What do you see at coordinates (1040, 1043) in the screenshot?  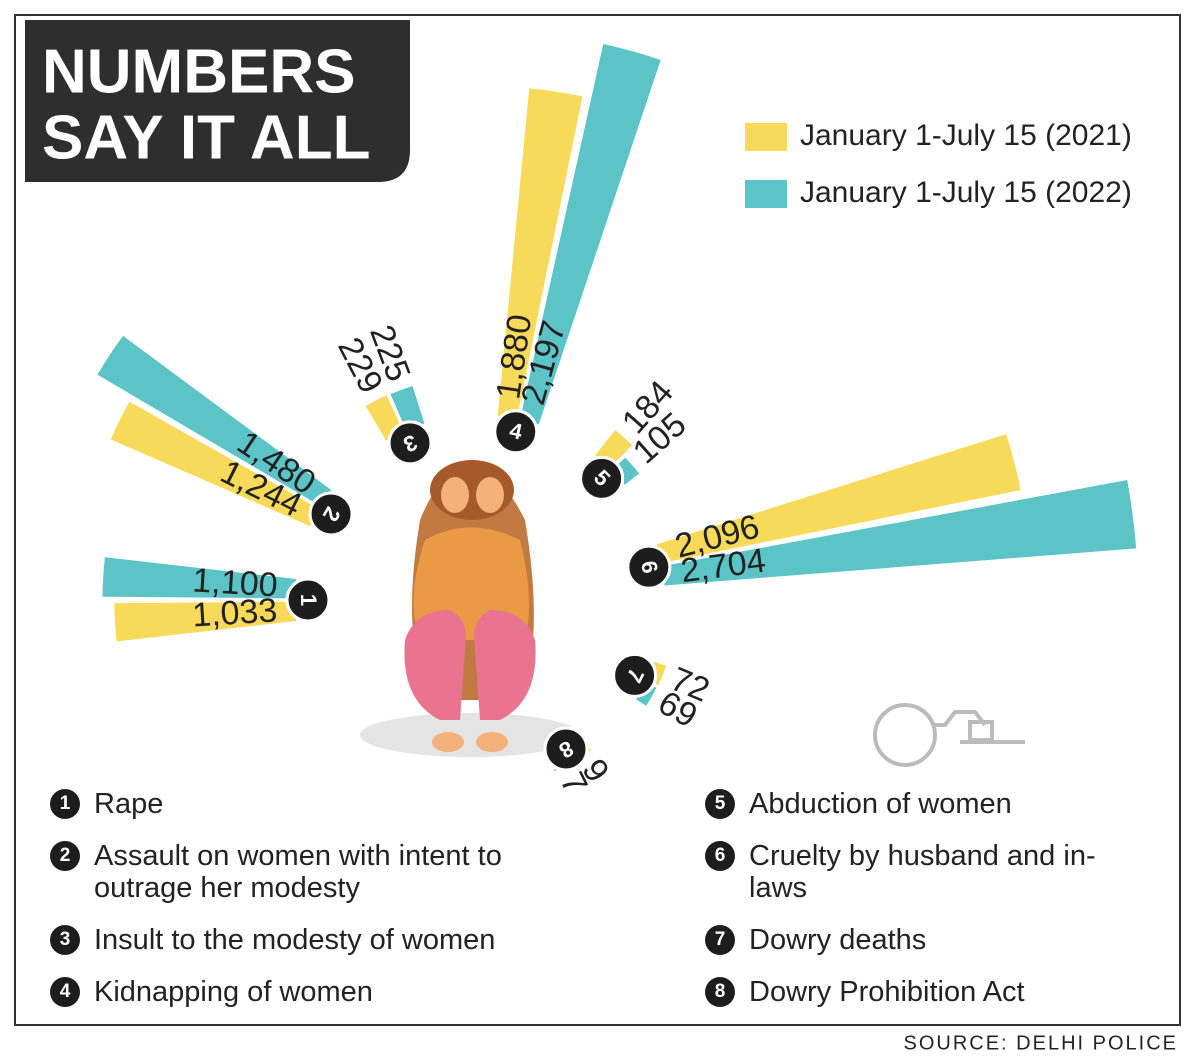 I see `source: SOURCE: DELHI POLICE` at bounding box center [1040, 1043].